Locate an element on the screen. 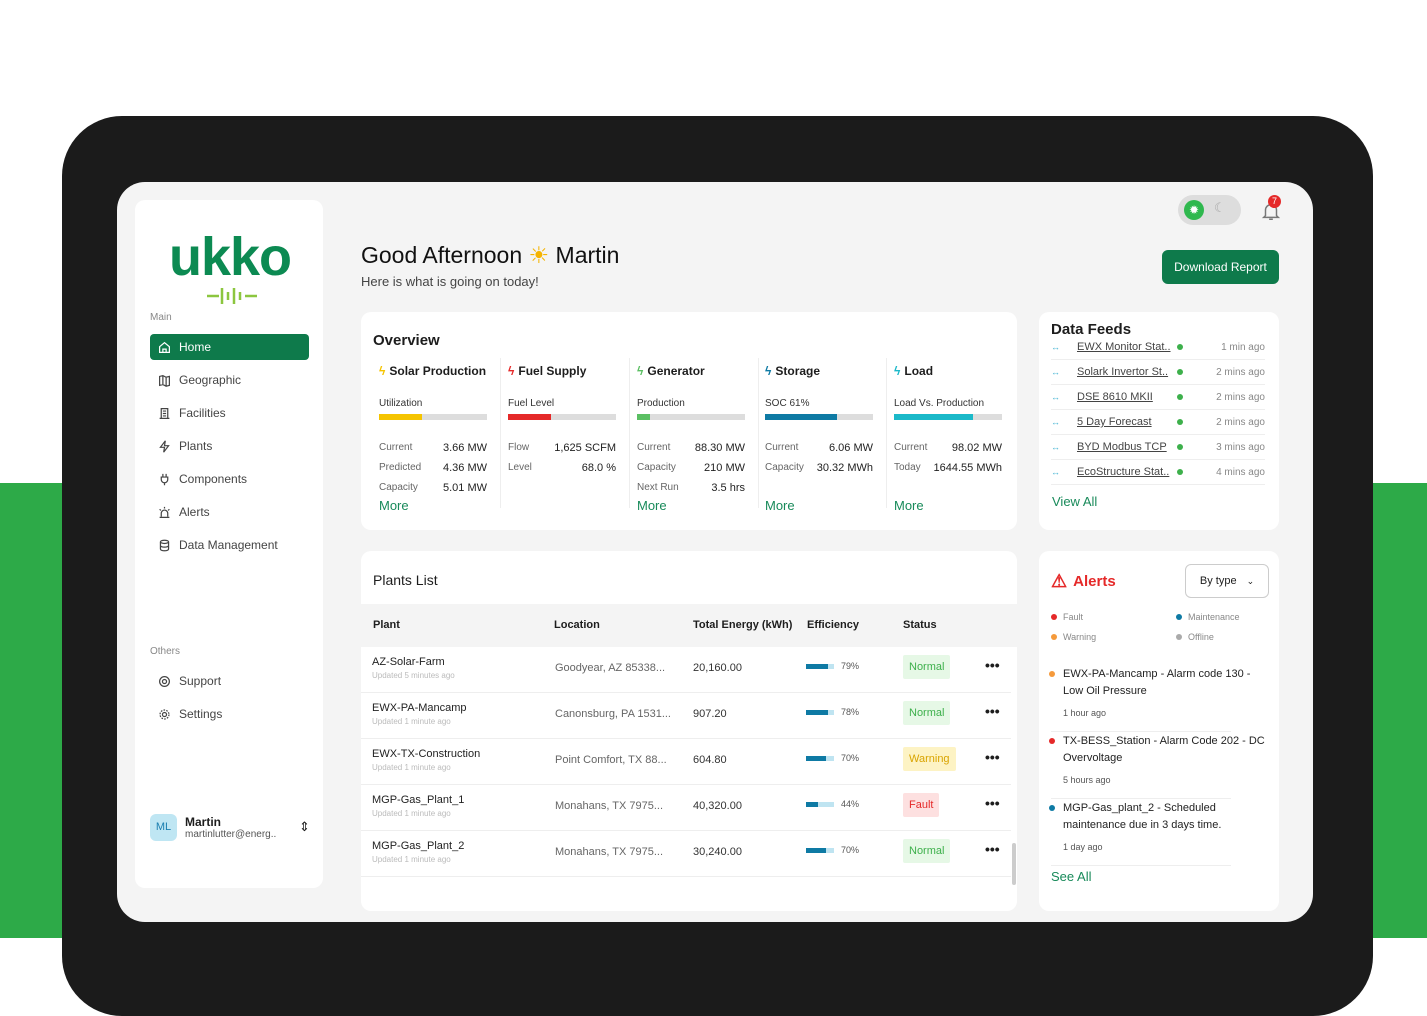  sidebar-item-geographic: Geographic is located at coordinates (229, 380).